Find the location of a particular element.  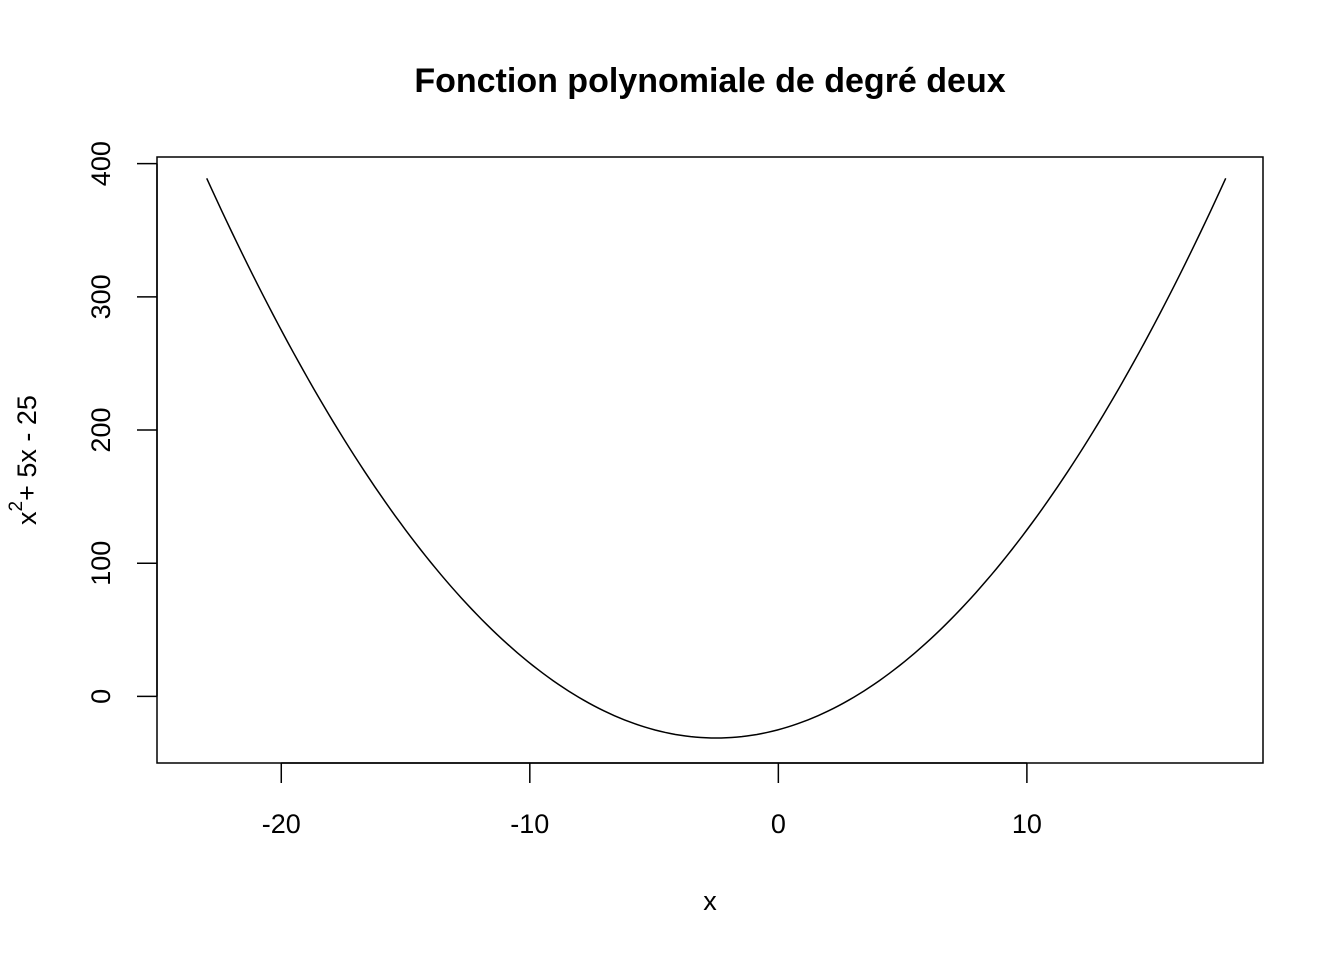

x-axis: -20 -10 0 10 is located at coordinates (652, 800).